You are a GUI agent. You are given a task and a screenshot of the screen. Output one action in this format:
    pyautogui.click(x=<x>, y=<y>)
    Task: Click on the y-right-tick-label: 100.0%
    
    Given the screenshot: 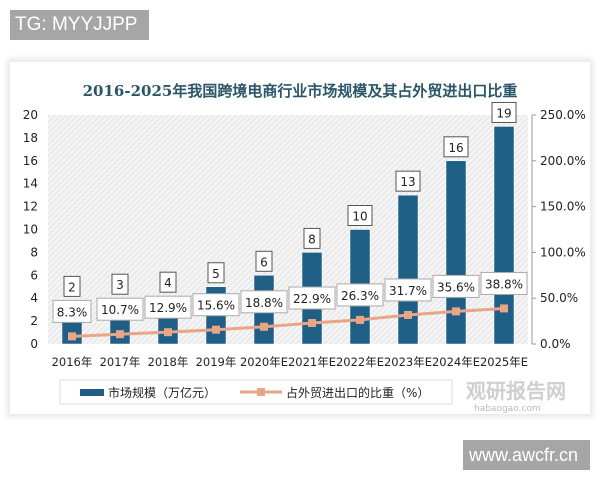 What is the action you would take?
    pyautogui.click(x=563, y=252)
    